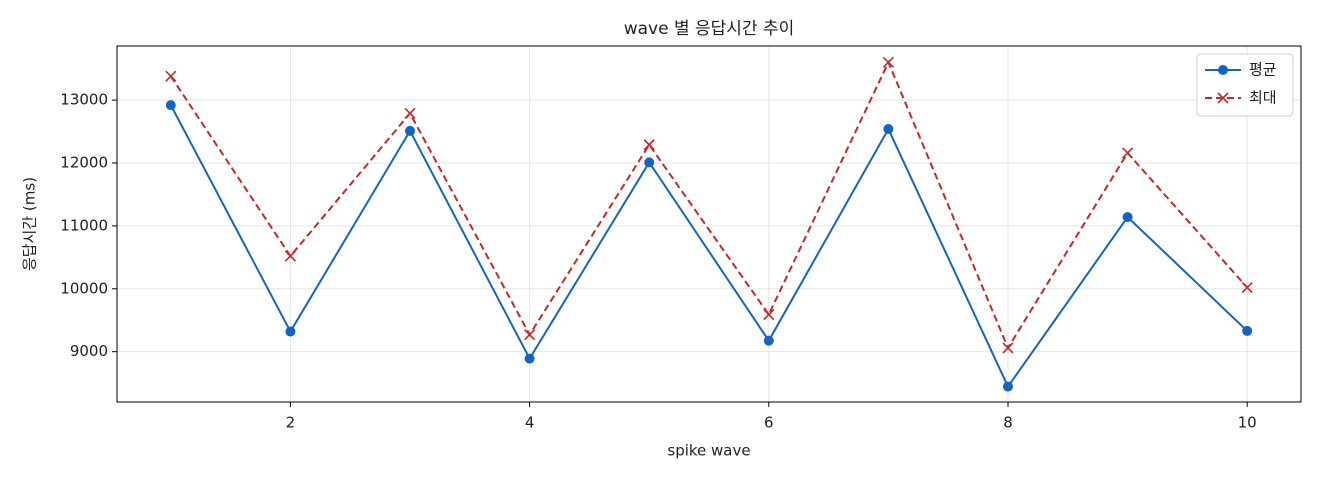  Describe the element at coordinates (84, 225) in the screenshot. I see `y-tick-label: 11000` at that location.